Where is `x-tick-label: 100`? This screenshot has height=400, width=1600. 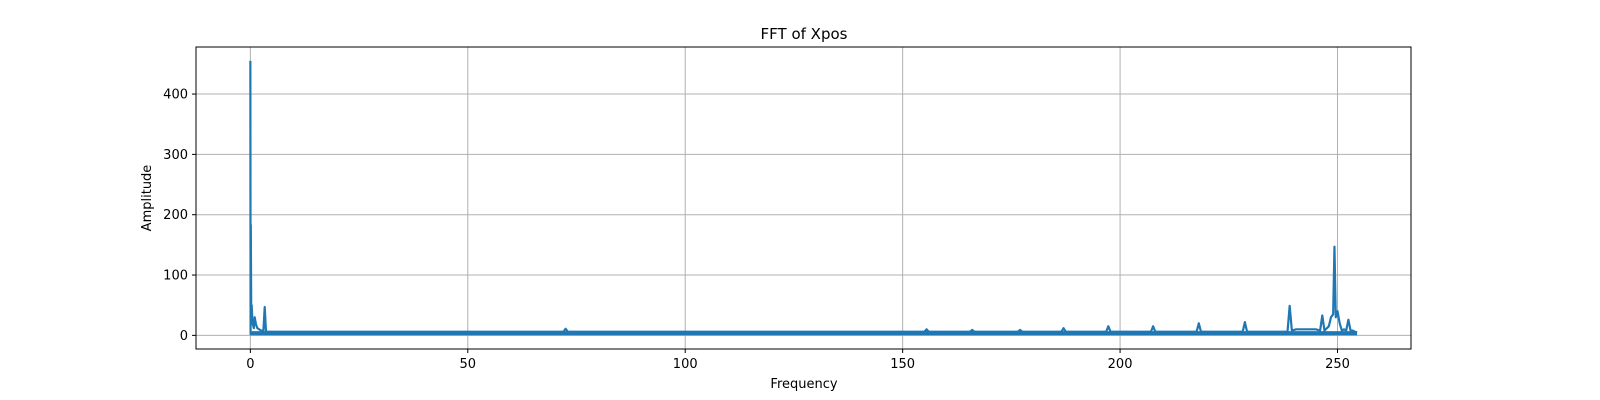
x-tick-label: 100 is located at coordinates (685, 364).